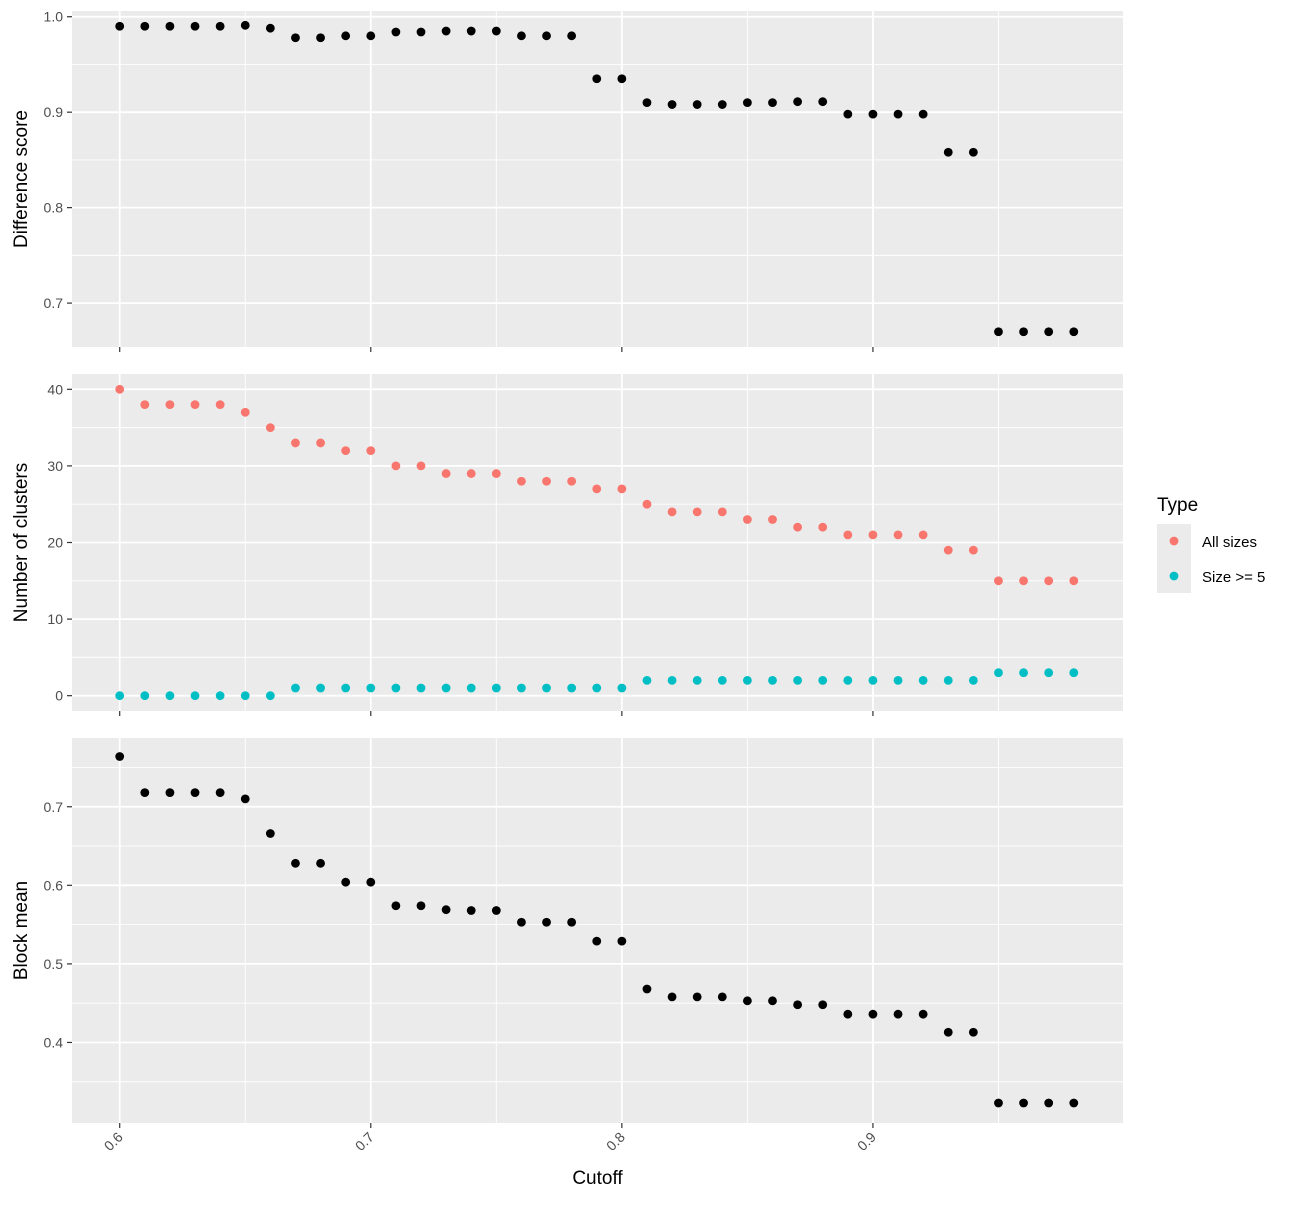  Describe the element at coordinates (55, 543) in the screenshot. I see `panel-2-y-tick-label: 20` at that location.